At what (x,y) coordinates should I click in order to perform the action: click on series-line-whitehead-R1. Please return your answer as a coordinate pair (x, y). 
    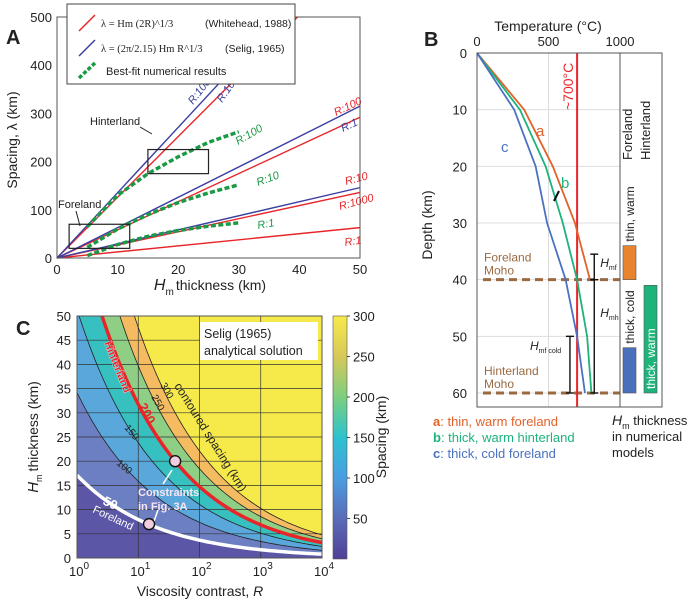
    Looking at the image, I should click on (208, 242).